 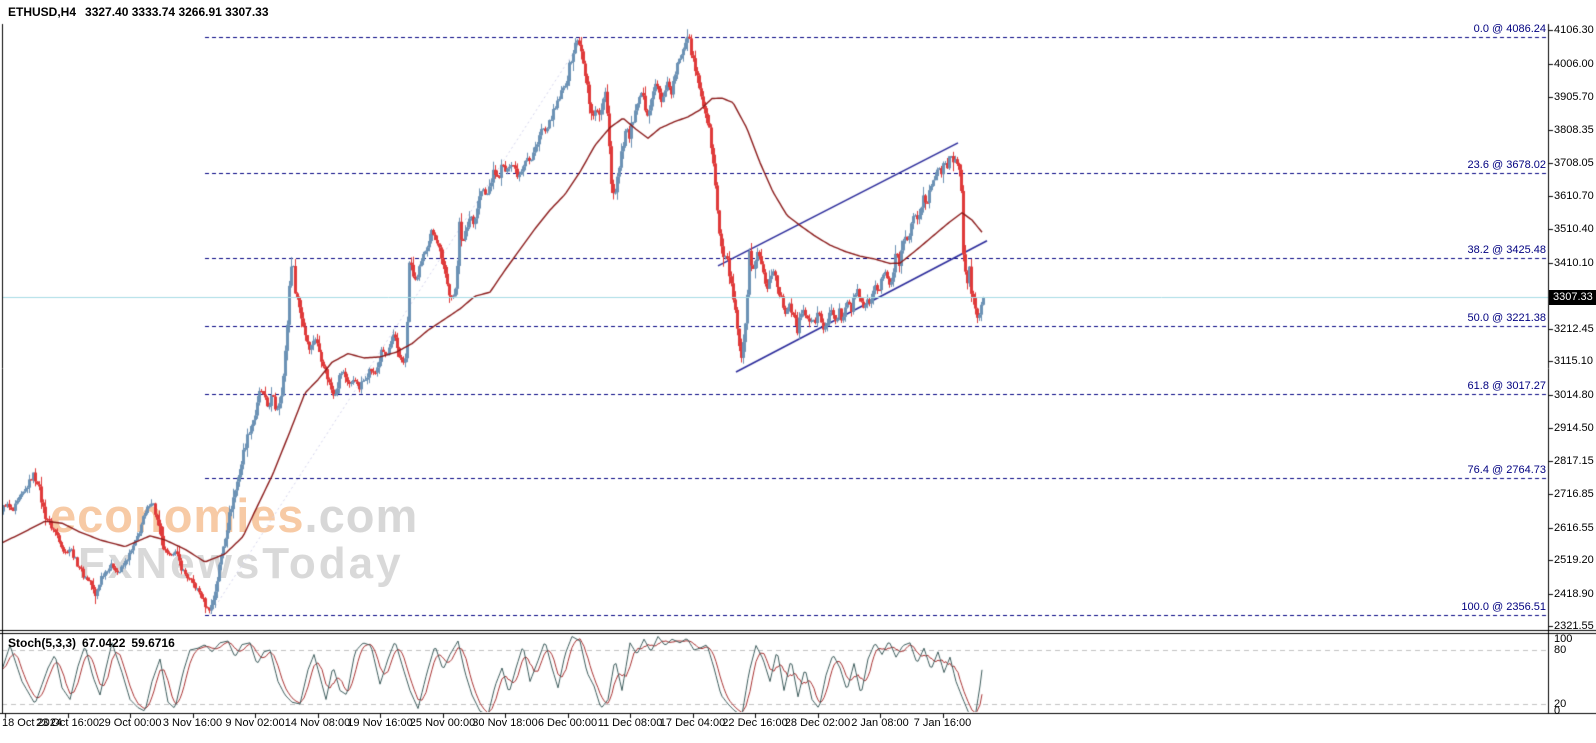 I want to click on current-price-tag: 3307.33, so click(x=1572, y=297).